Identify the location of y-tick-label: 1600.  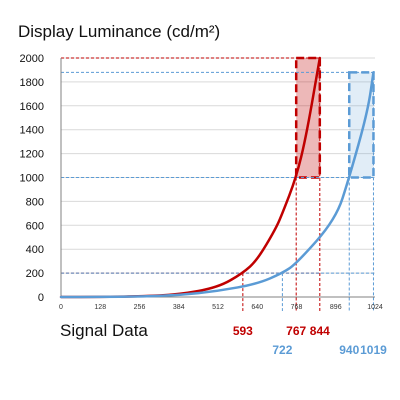
(32, 107).